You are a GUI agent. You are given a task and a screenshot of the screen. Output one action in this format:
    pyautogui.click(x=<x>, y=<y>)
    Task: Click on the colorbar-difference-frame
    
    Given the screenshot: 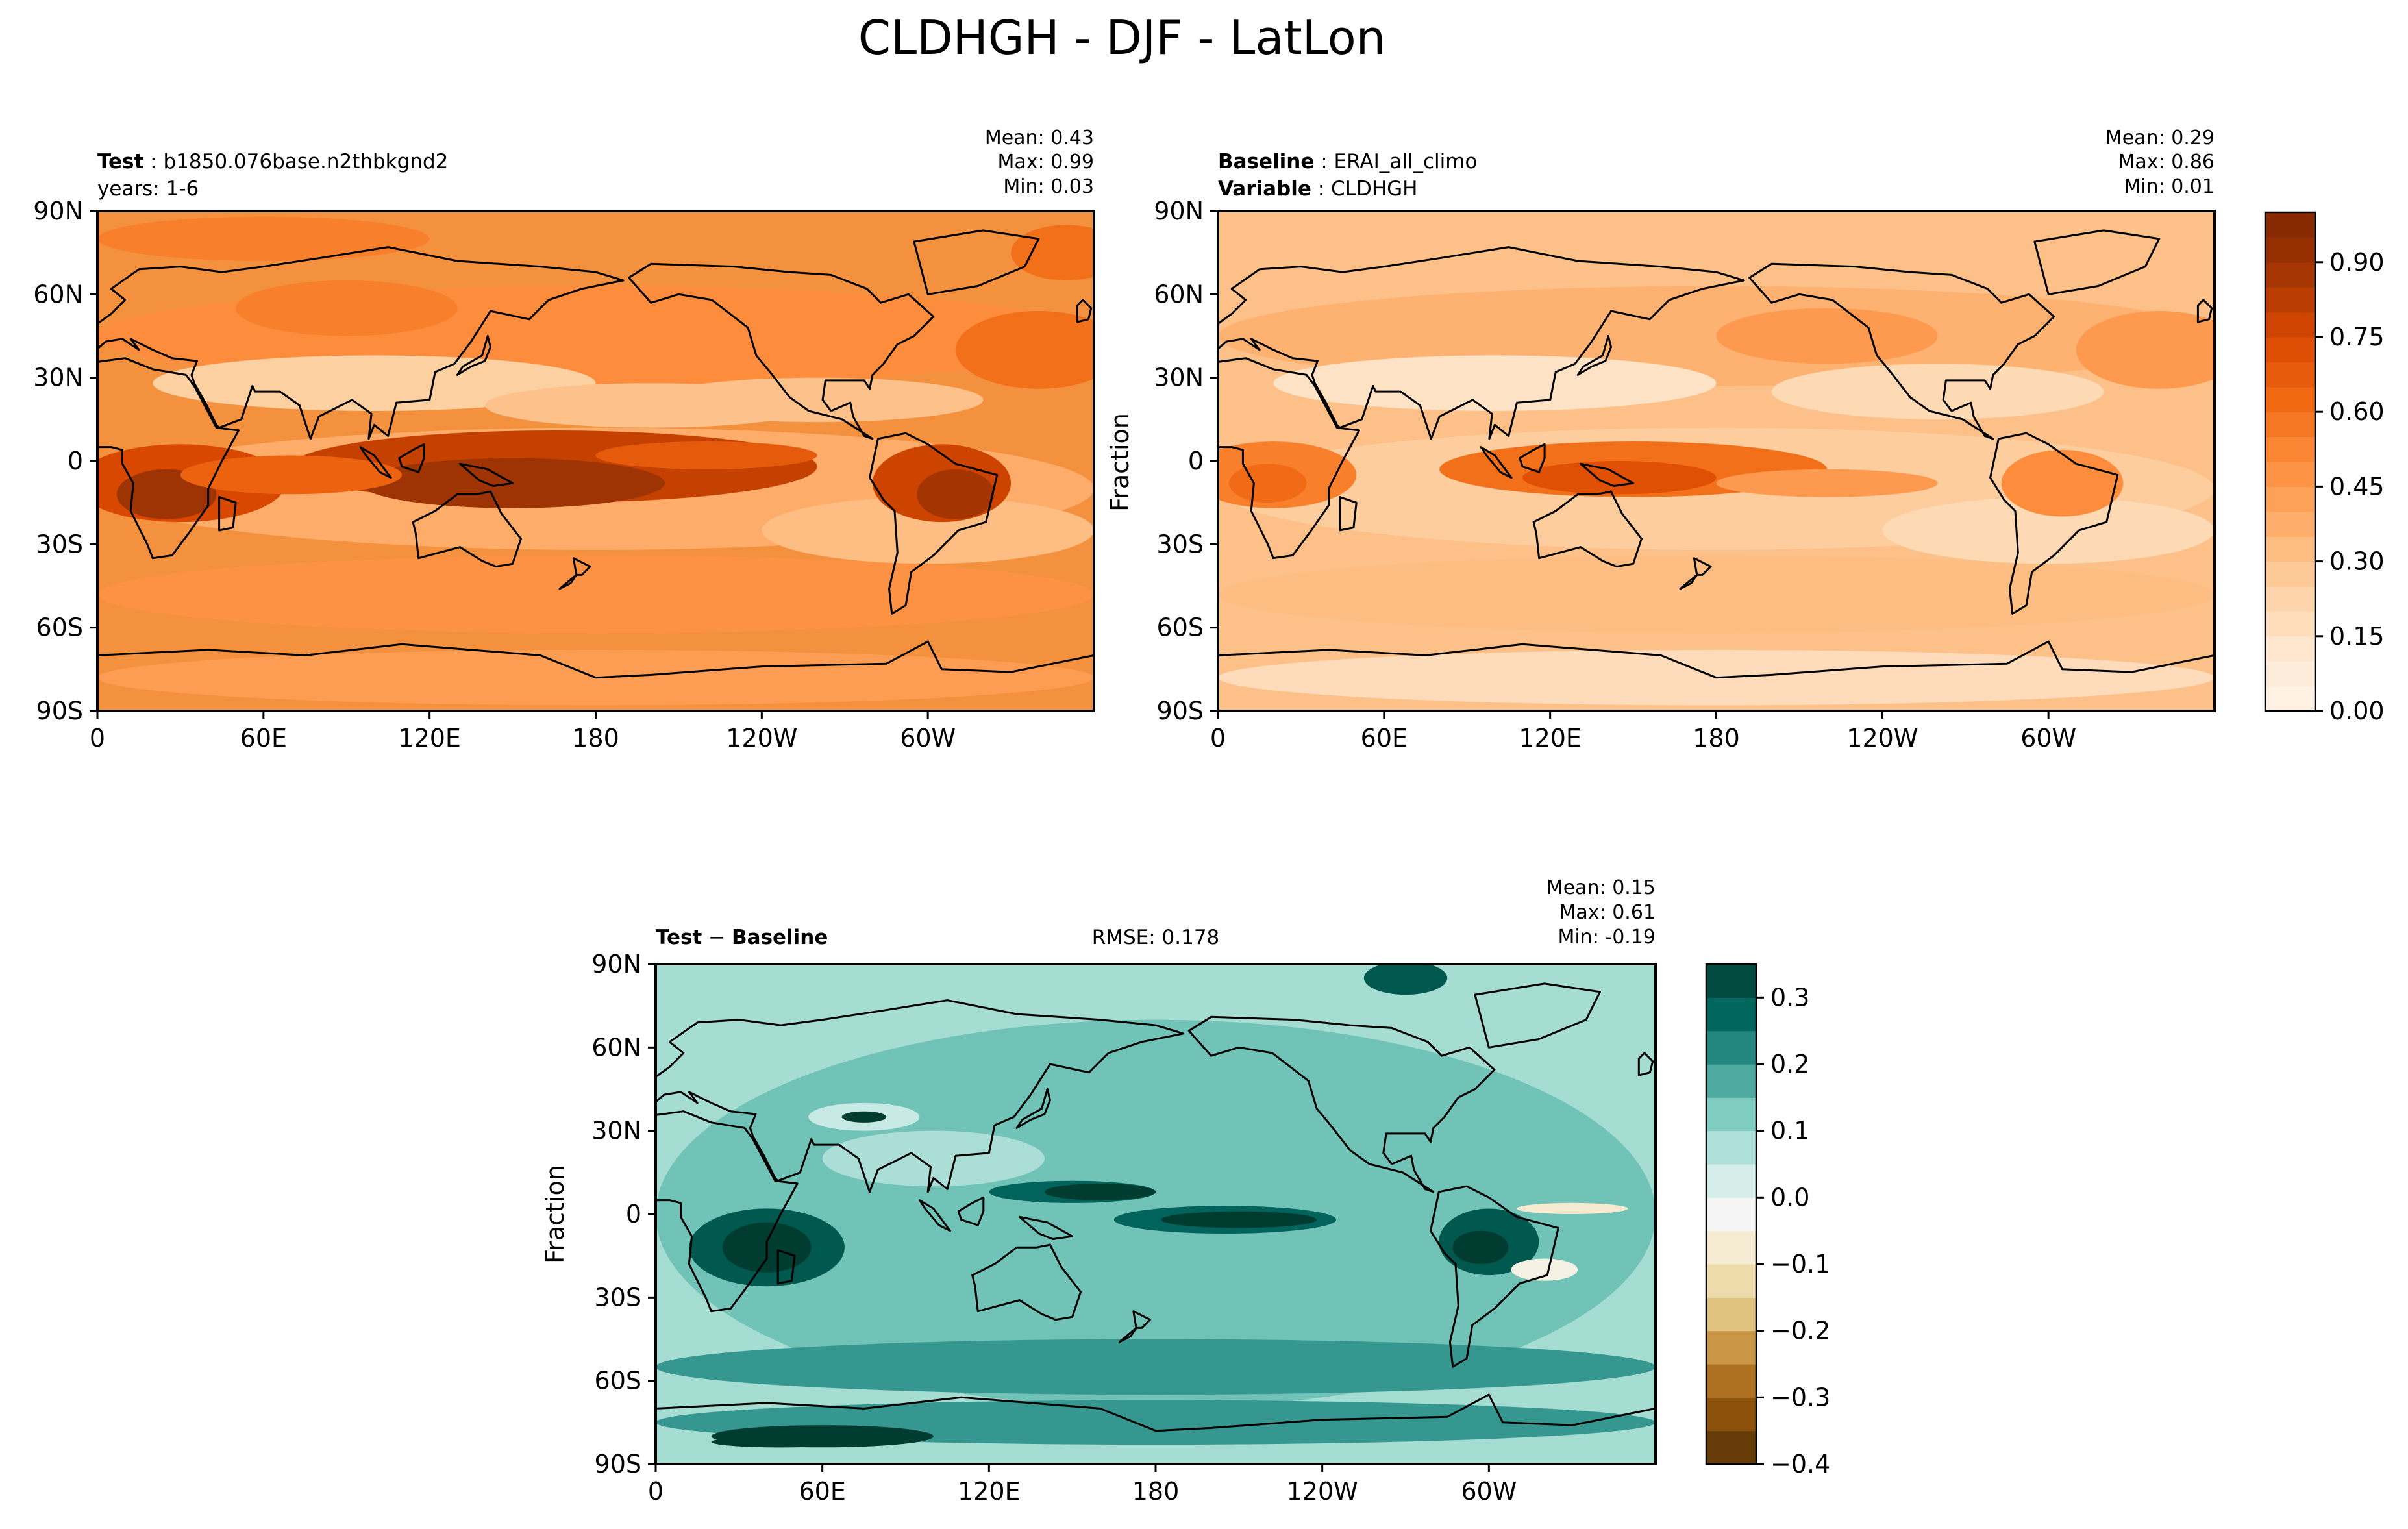 What is the action you would take?
    pyautogui.click(x=1731, y=1214)
    